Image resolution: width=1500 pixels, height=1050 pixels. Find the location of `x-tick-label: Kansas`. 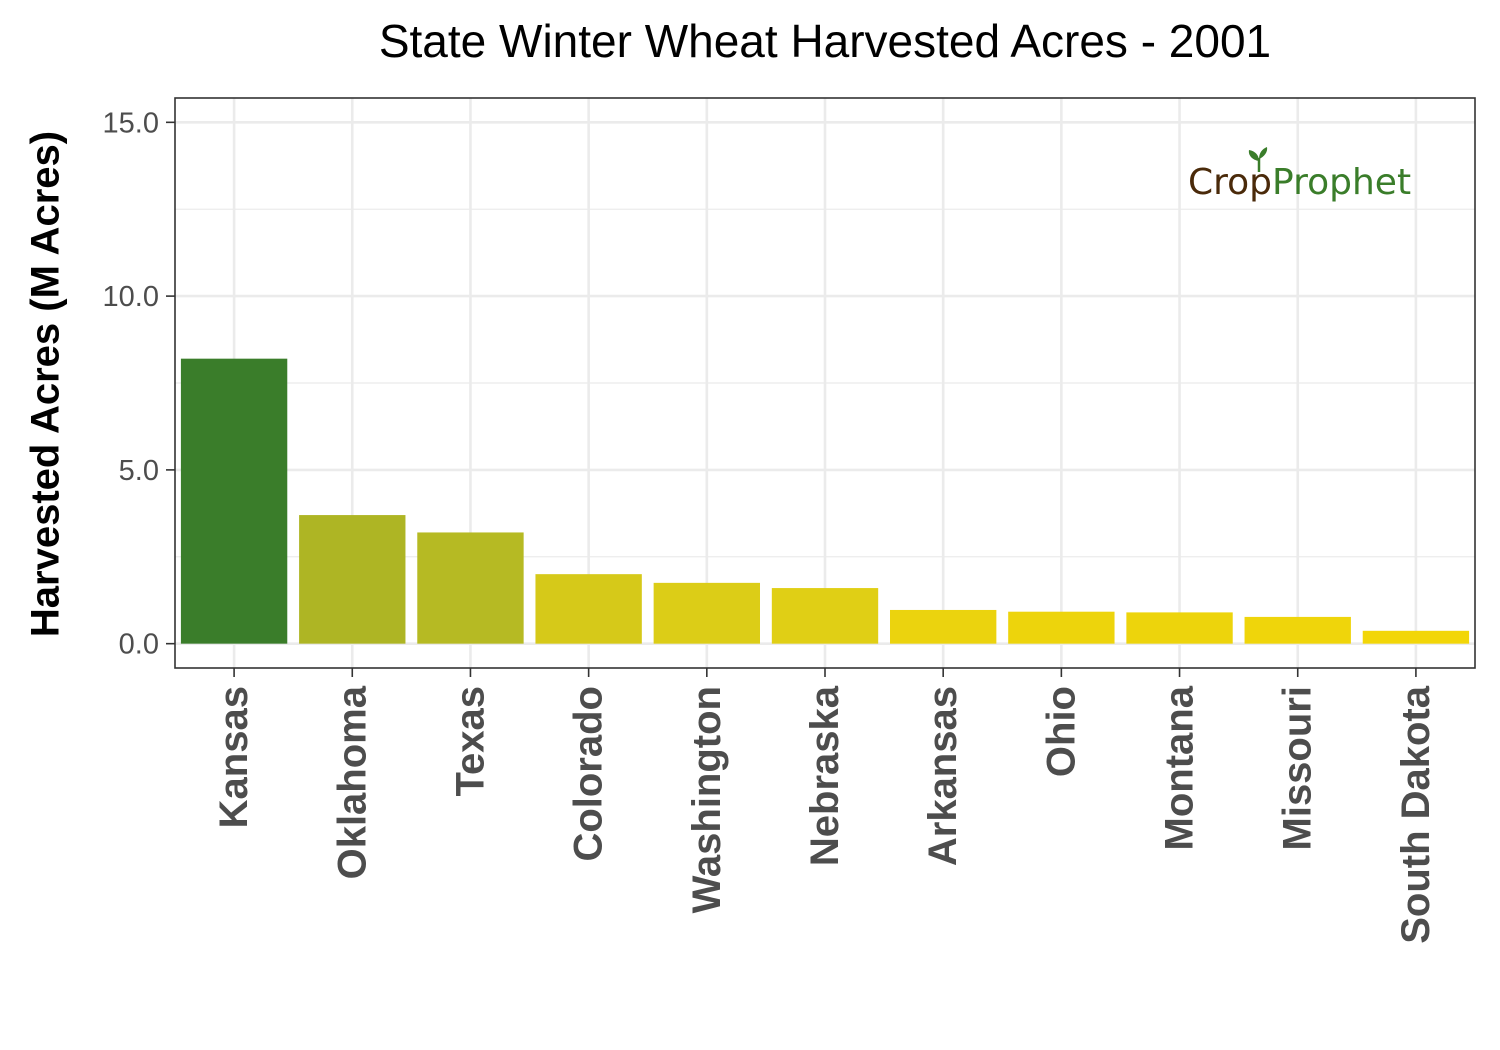

x-tick-label: Kansas is located at coordinates (234, 757).